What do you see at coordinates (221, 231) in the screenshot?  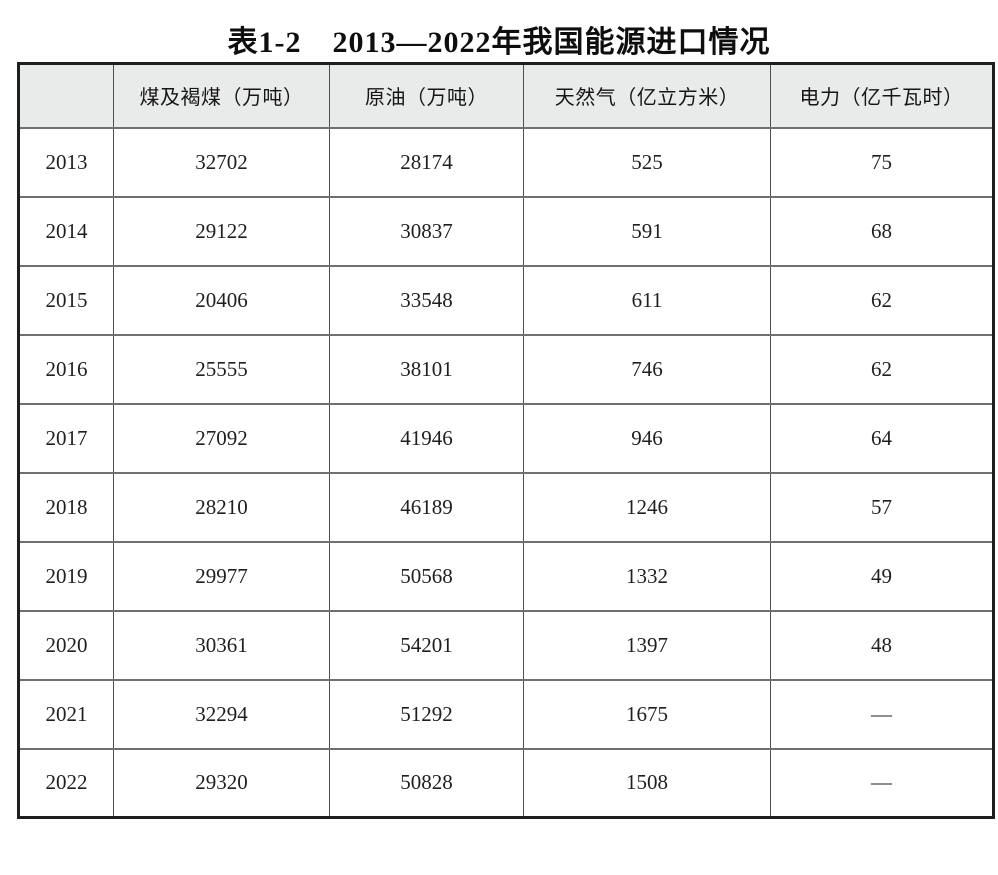 I see `coal-value-cell: 29122` at bounding box center [221, 231].